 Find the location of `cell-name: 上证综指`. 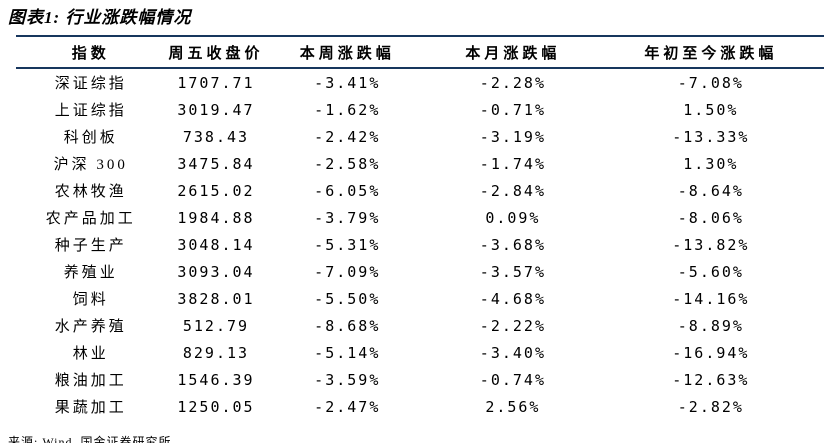

cell-name: 上证综指 is located at coordinates (90, 111).